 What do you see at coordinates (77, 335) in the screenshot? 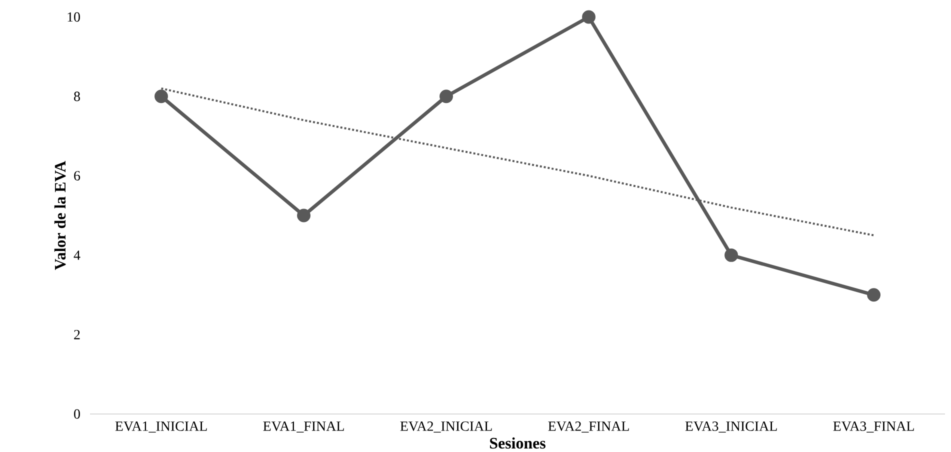
I see `y-tick-label: 2` at bounding box center [77, 335].